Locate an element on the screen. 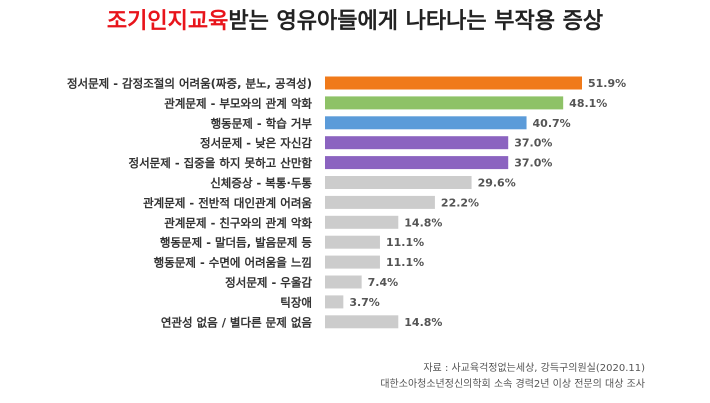 This screenshot has width=710, height=403. title-rest: 받는 영유아들에게 나타나는 부작용 증상 is located at coordinates (415, 21).